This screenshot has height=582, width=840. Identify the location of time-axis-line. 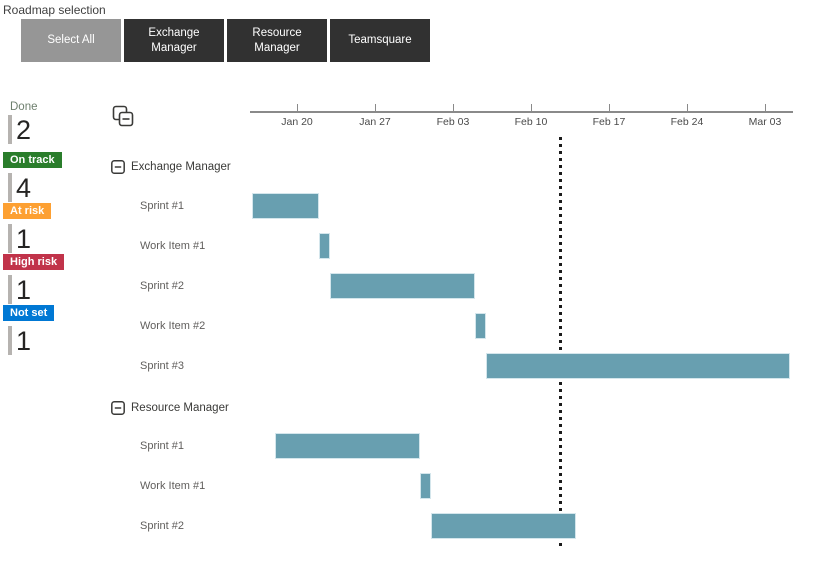
(521, 112).